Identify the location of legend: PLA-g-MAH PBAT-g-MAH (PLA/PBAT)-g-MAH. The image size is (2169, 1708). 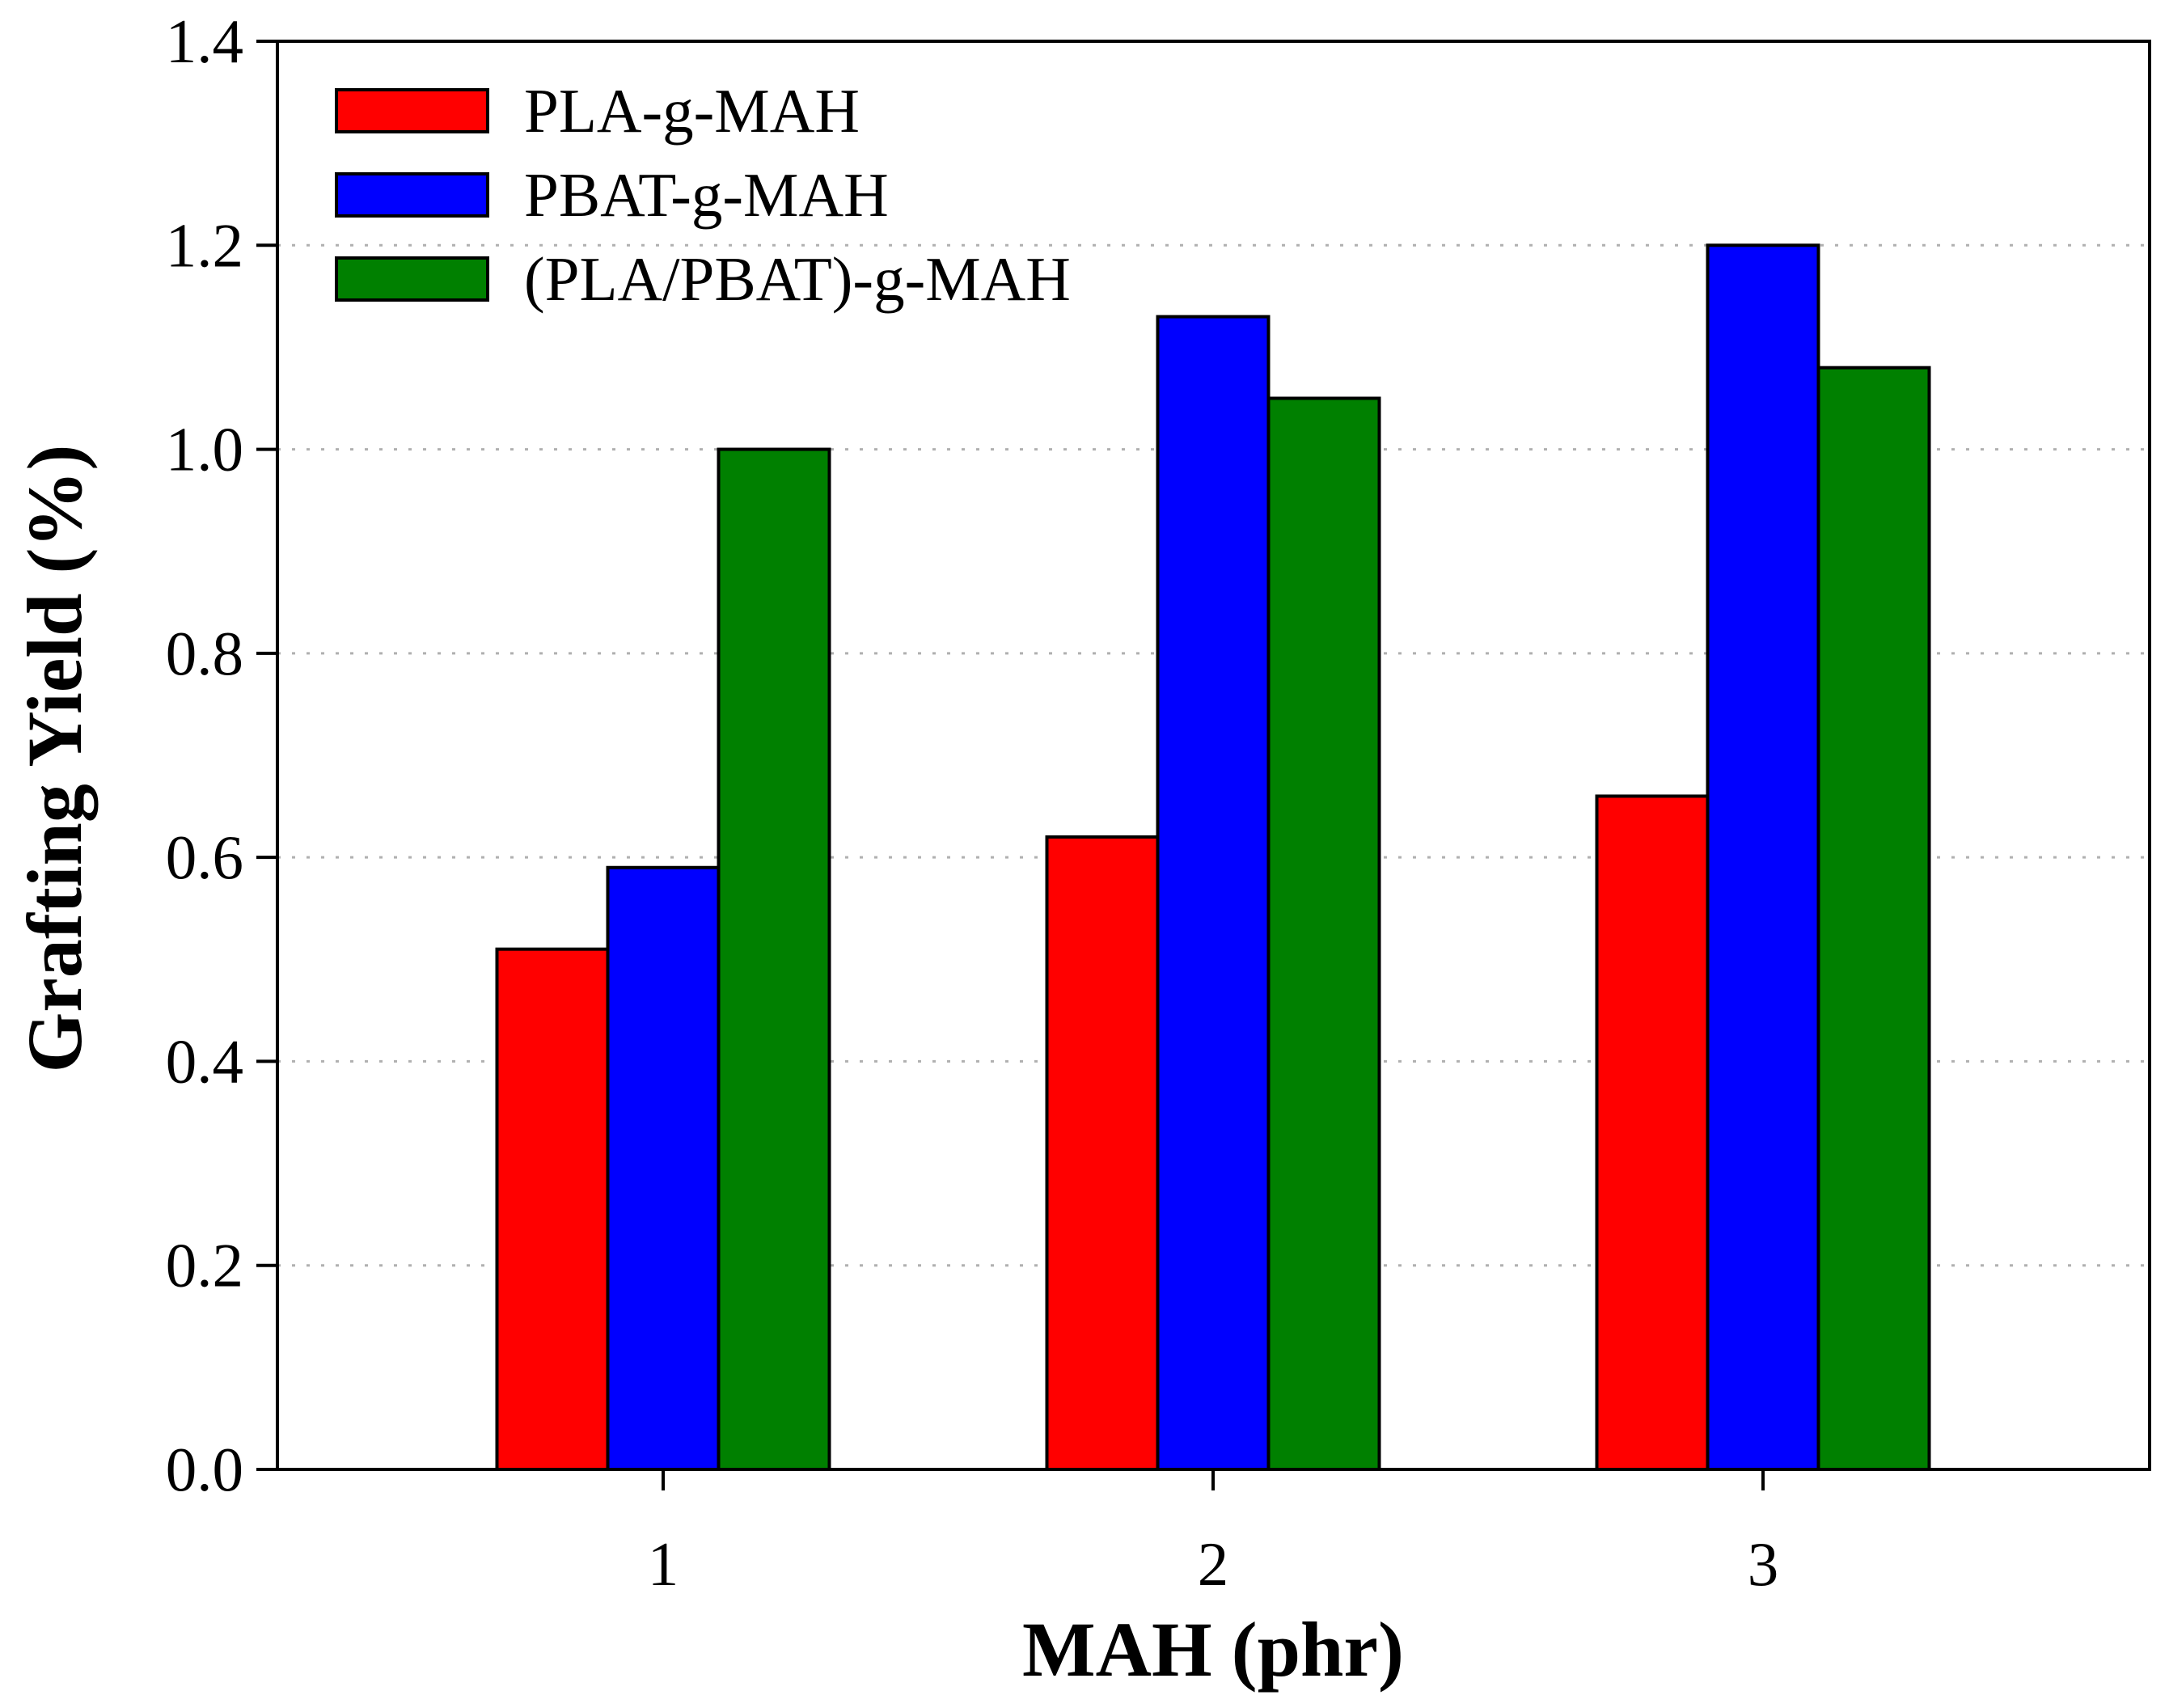
(703, 195).